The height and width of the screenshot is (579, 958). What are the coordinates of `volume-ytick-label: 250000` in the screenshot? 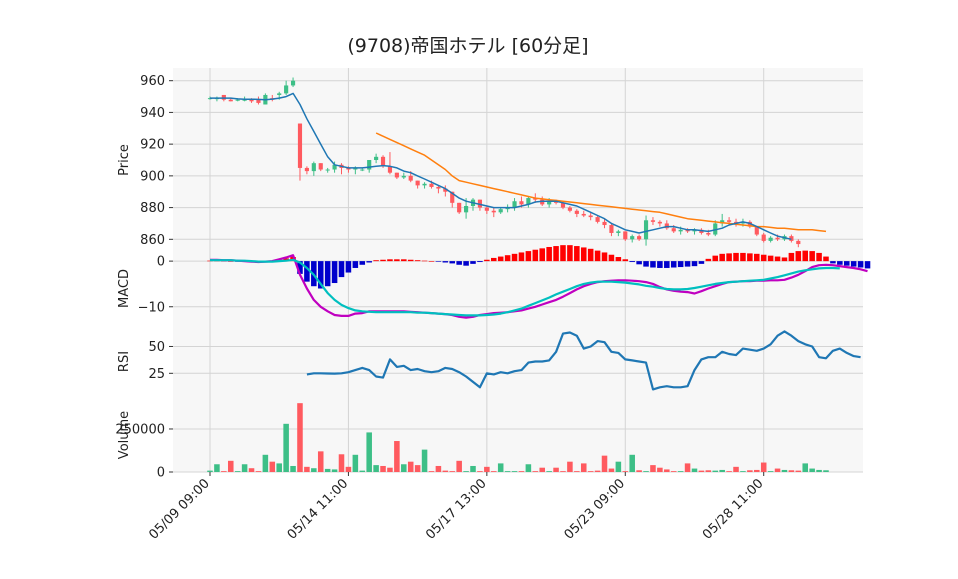 It's located at (140, 429).